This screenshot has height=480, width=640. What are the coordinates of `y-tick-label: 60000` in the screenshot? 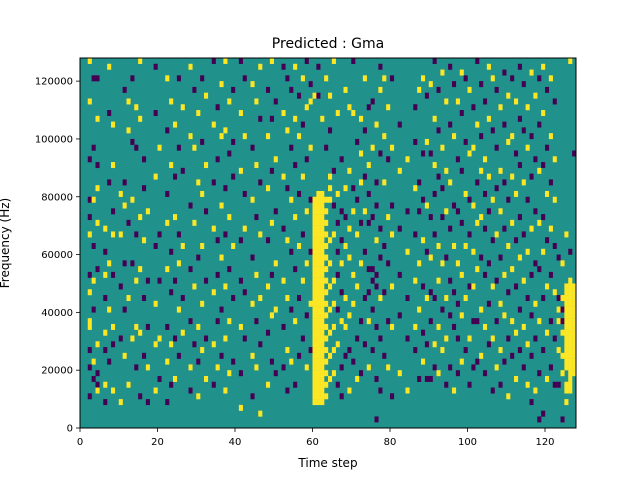 It's located at (57, 255).